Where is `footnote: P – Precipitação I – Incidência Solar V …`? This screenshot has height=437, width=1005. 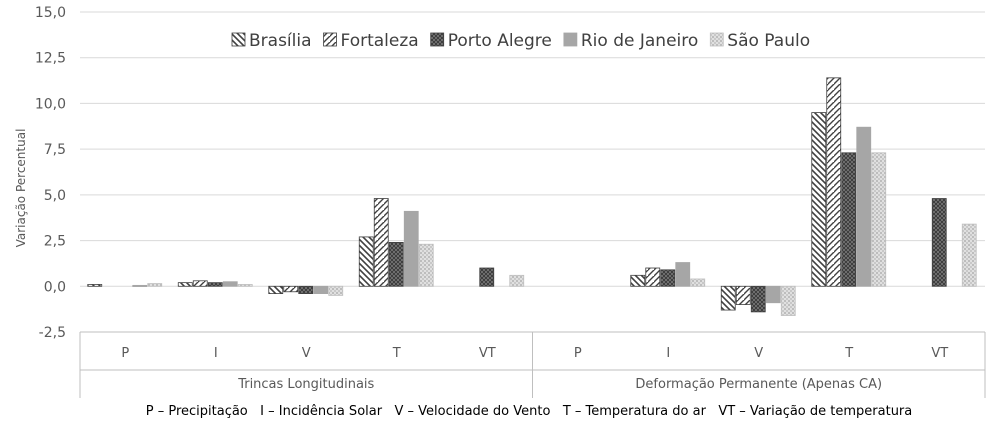 footnote: P – Precipitação I – Incidência Solar V … is located at coordinates (529, 411).